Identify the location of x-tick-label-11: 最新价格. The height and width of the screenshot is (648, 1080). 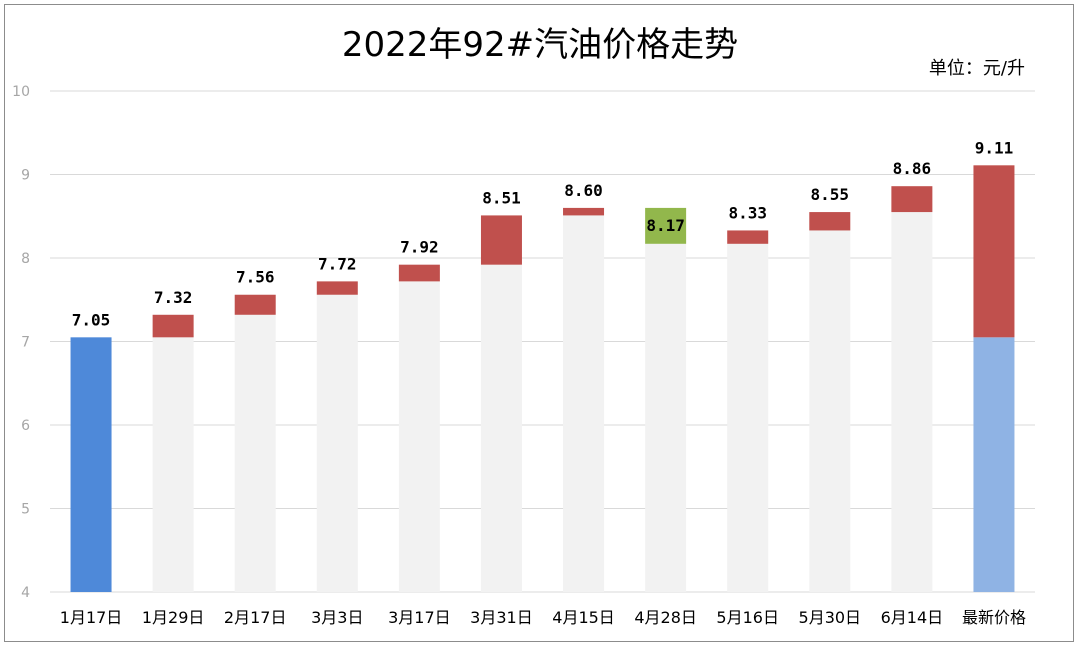
(994, 617).